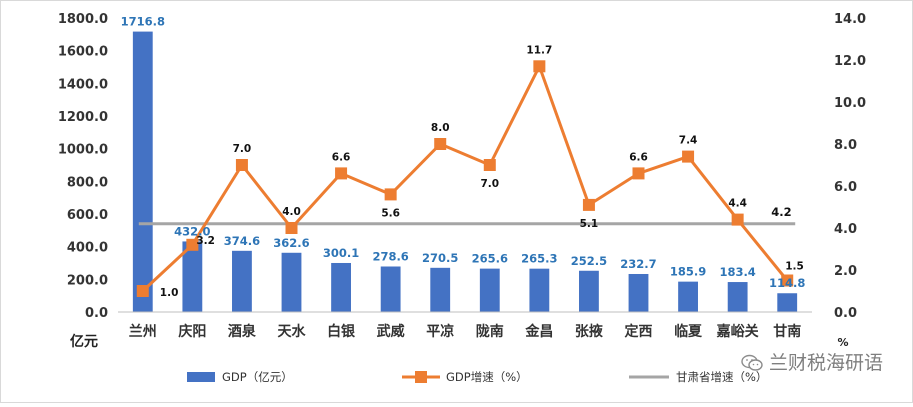 The image size is (913, 407). Describe the element at coordinates (201, 377) in the screenshot. I see `legend-gdp-swatch` at that location.